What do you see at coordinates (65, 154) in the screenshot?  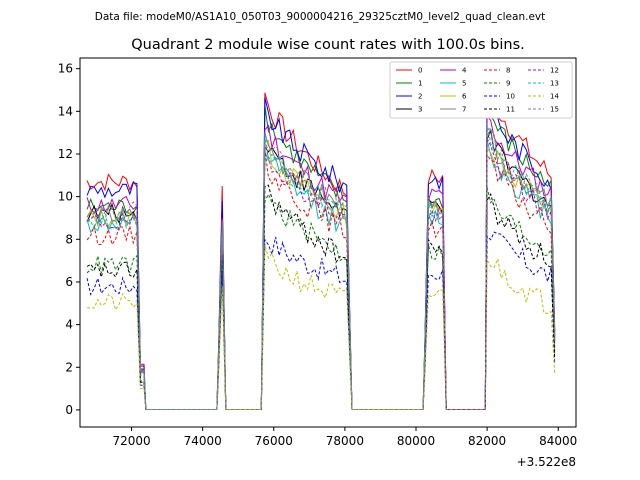 I see `y-tick-label: 12` at bounding box center [65, 154].